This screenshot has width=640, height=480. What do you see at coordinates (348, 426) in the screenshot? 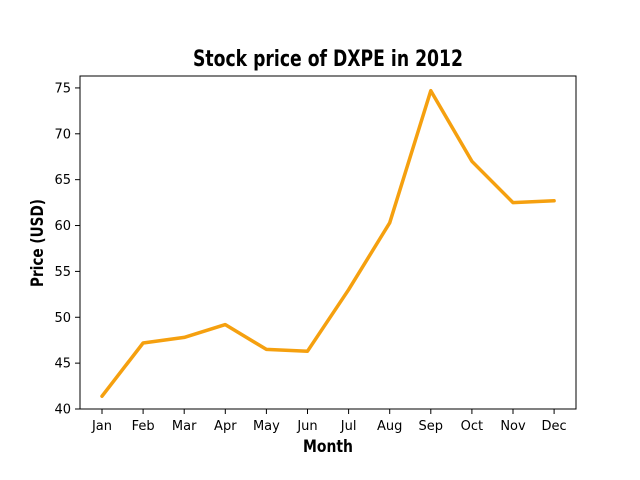
I see `x-tick-label: Jul` at bounding box center [348, 426].